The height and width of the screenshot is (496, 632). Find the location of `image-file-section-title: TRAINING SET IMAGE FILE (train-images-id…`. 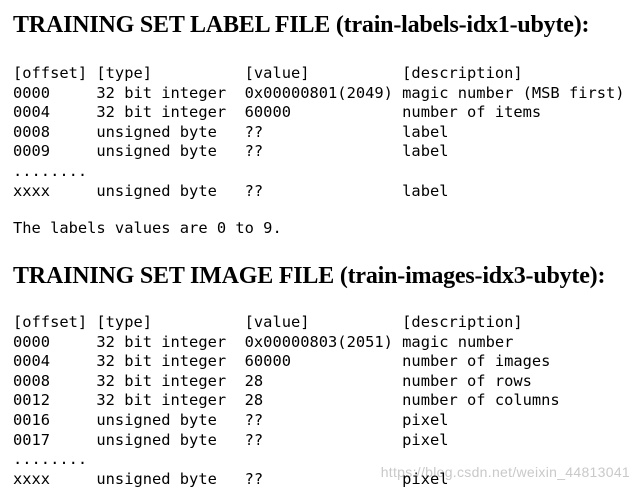

image-file-section-title: TRAINING SET IMAGE FILE (train-images-id… is located at coordinates (309, 276).